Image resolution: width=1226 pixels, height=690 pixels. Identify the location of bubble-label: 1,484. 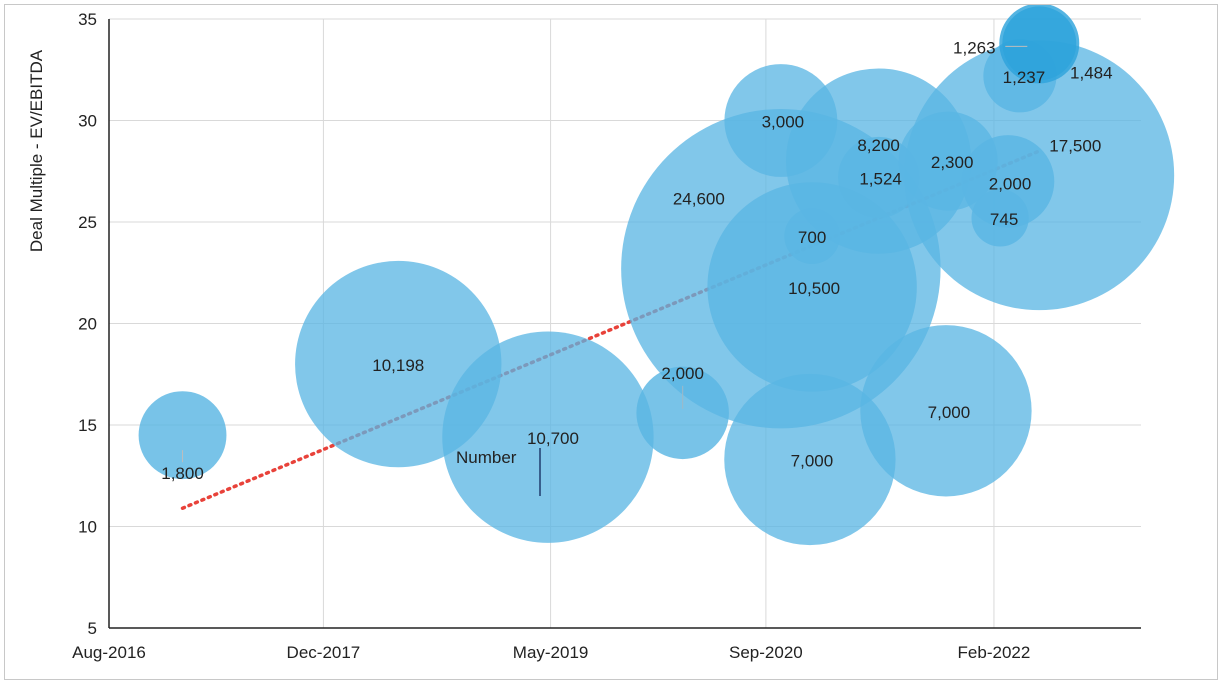
(1091, 72).